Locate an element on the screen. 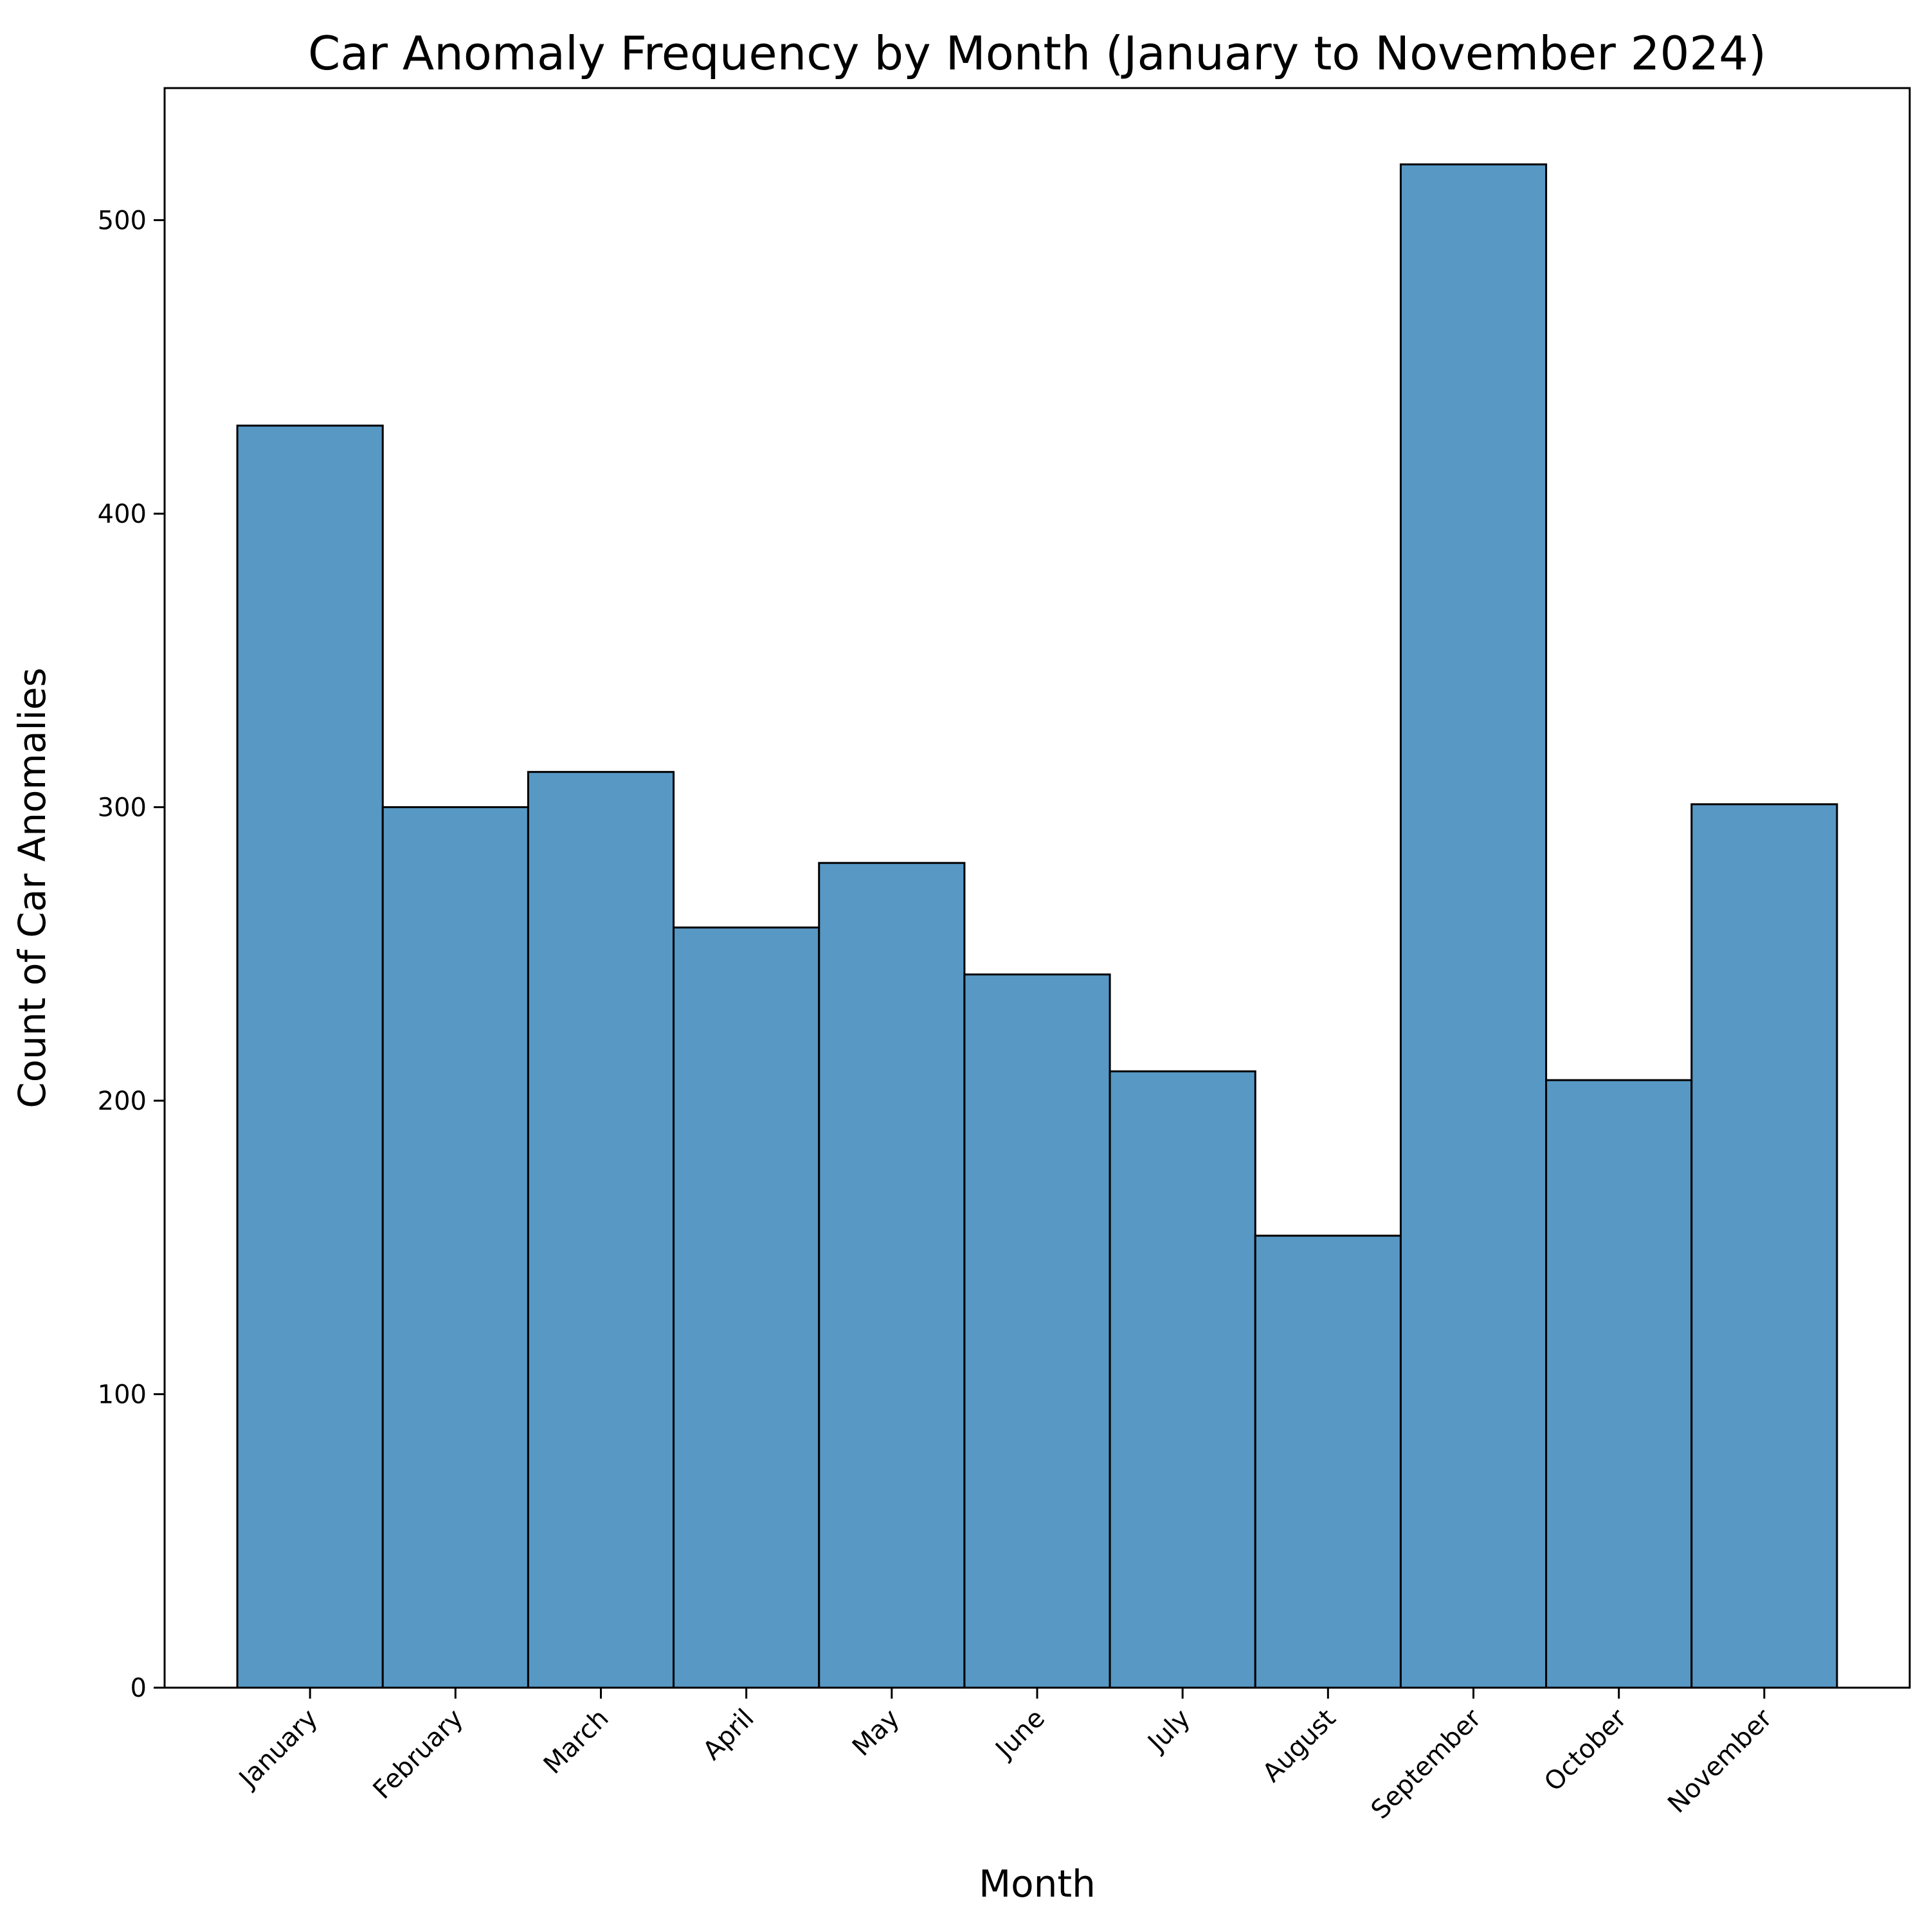 This screenshot has height=1932, width=1929. bar-november is located at coordinates (1764, 1246).